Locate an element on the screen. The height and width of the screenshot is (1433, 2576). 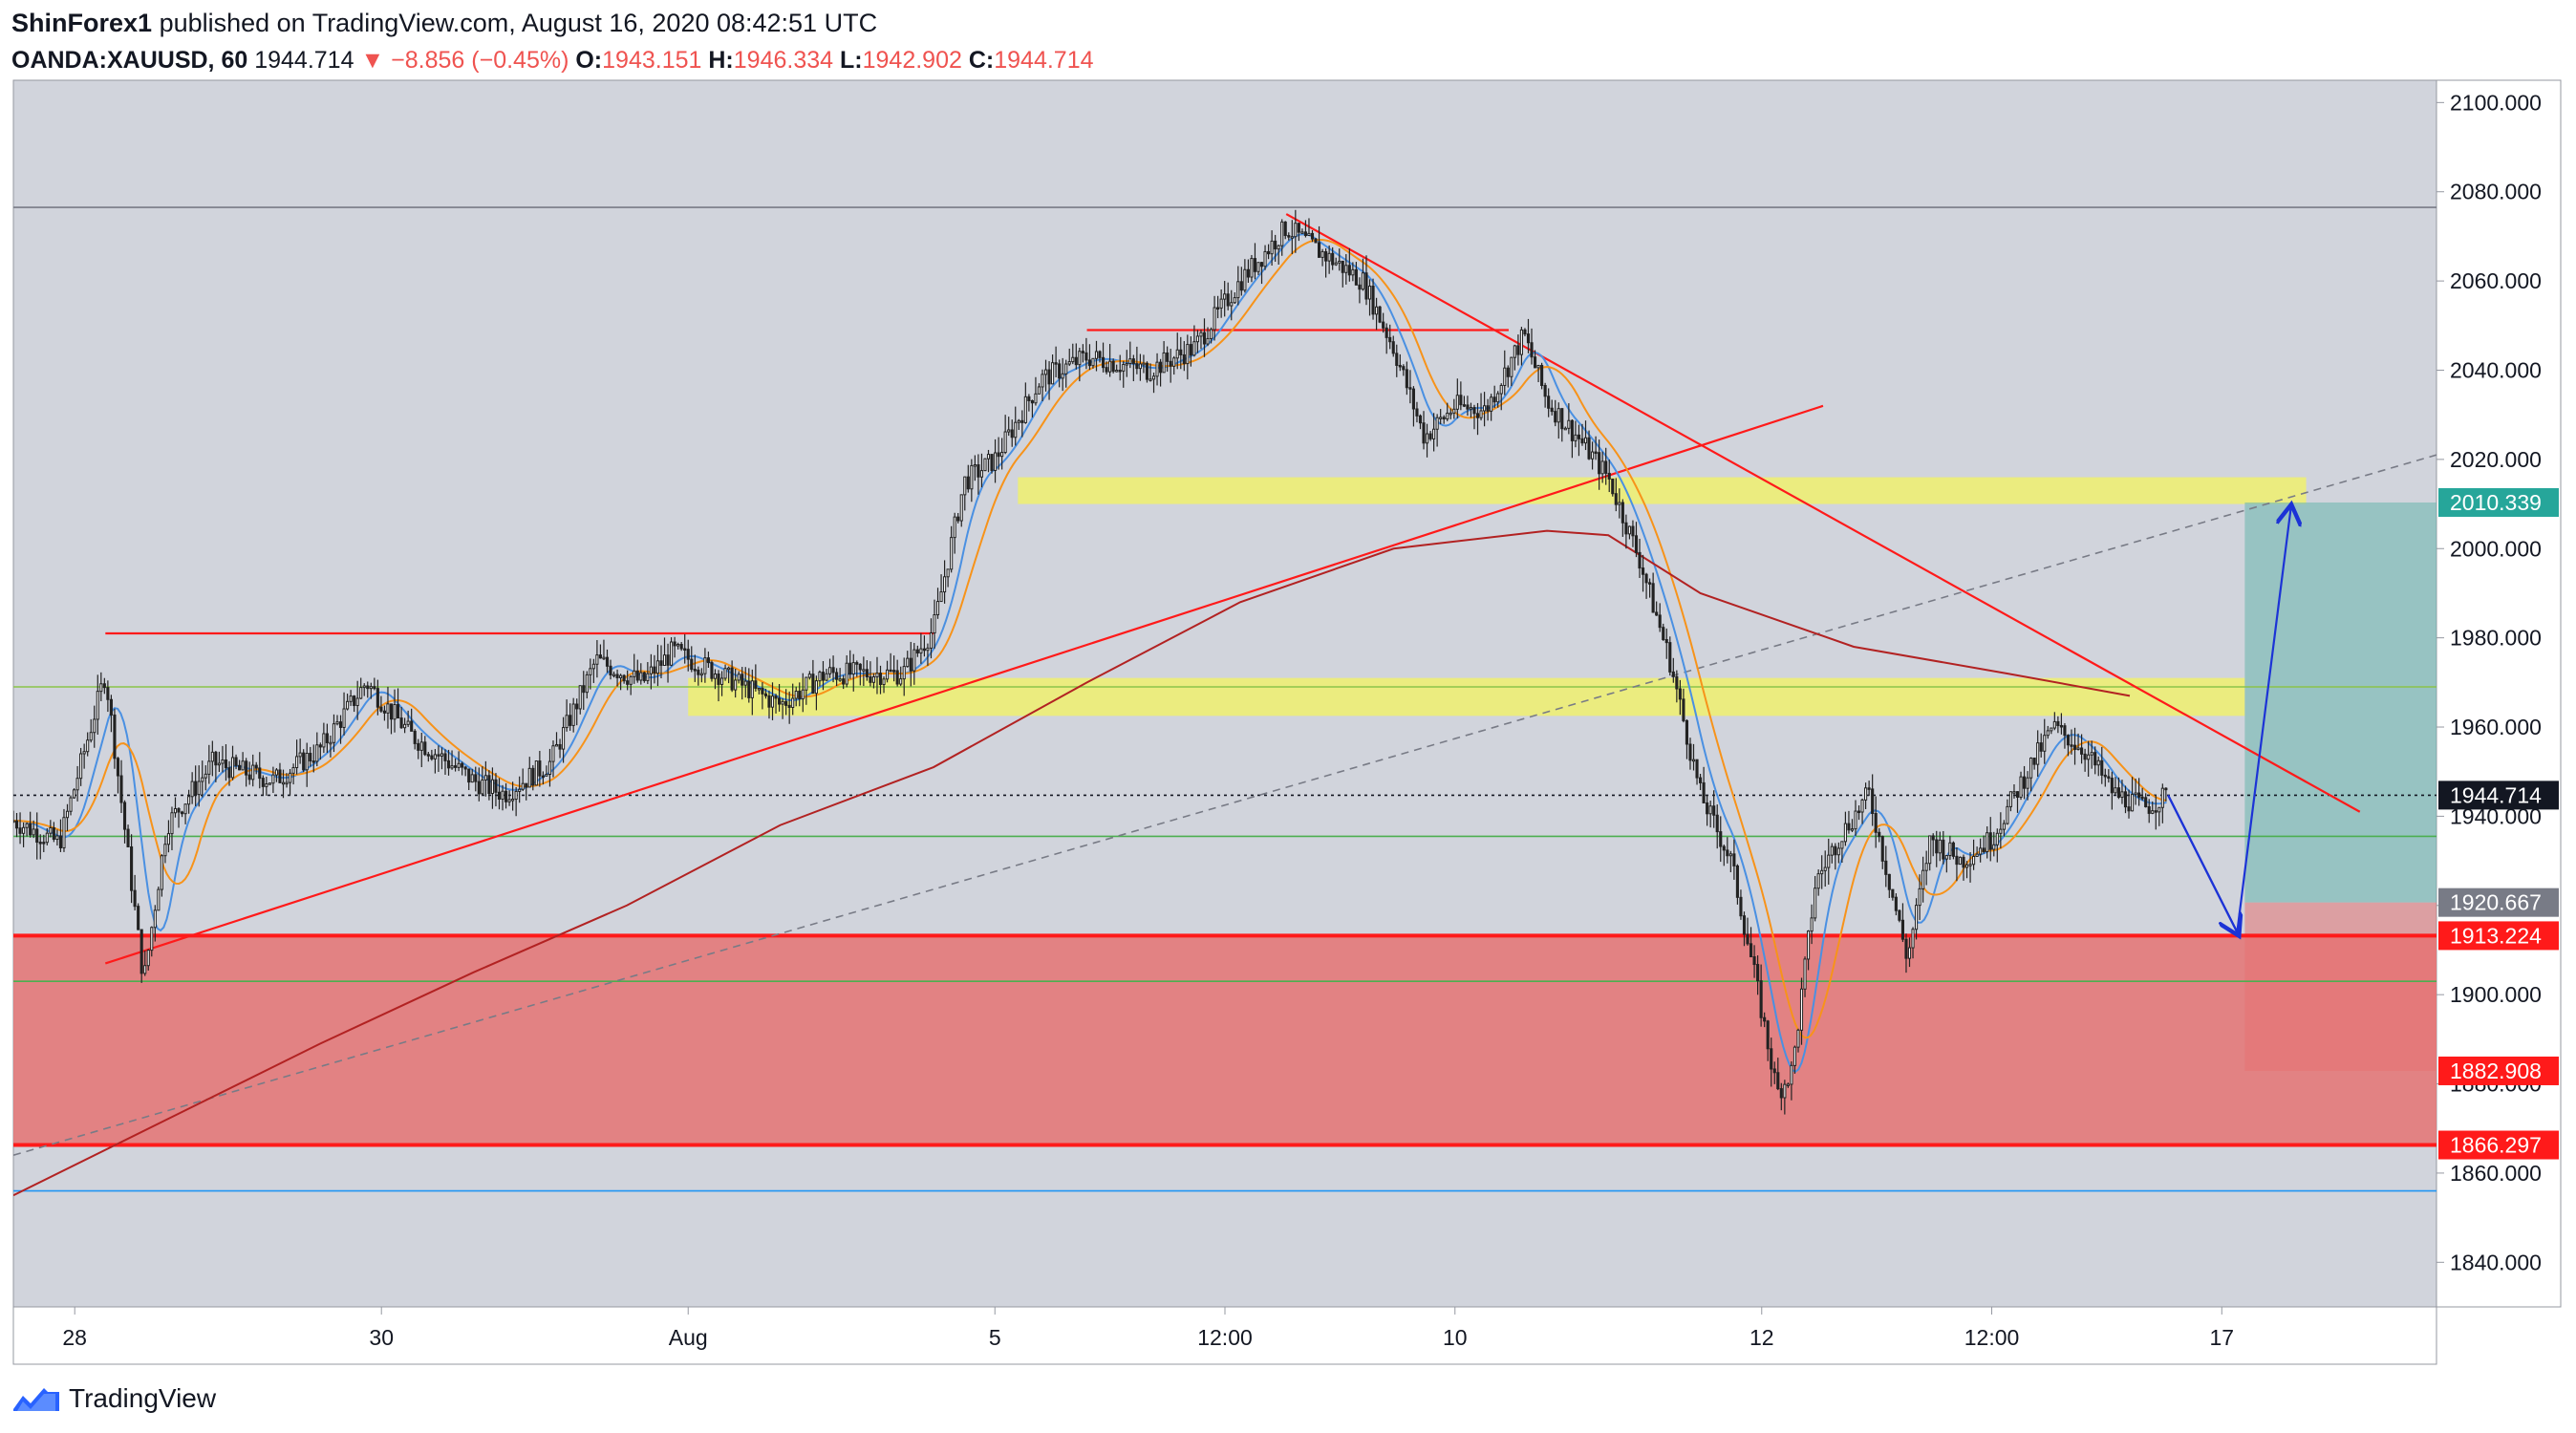
x-tick-label: Aug is located at coordinates (688, 1338).